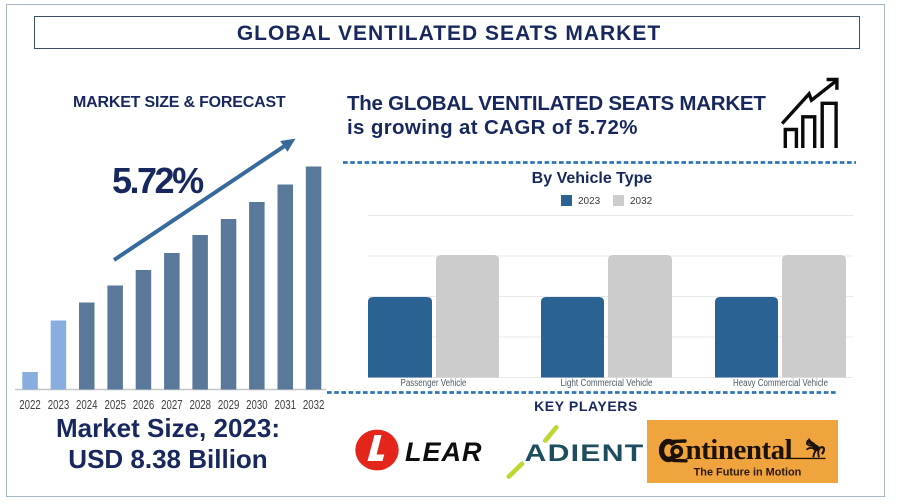 This screenshot has width=898, height=504. Describe the element at coordinates (286, 405) in the screenshot. I see `svg-text: 2031` at that location.